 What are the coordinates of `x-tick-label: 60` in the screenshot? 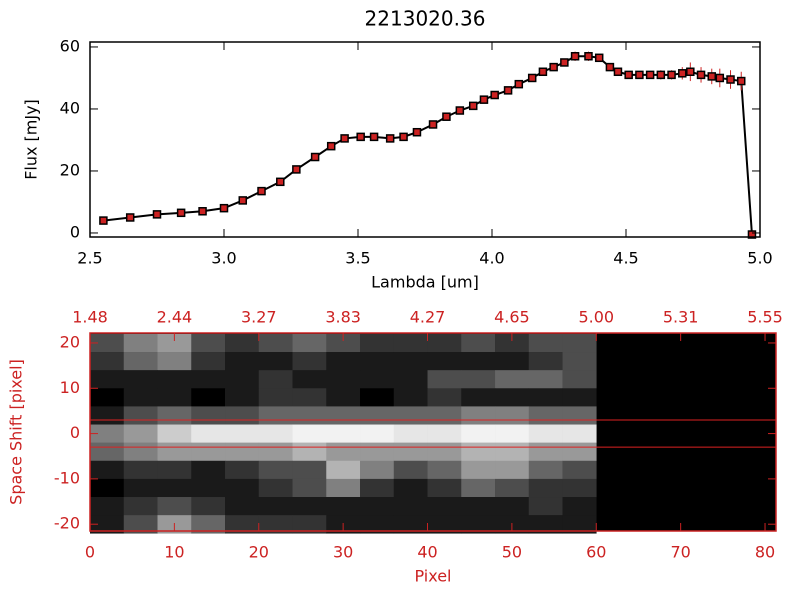 It's located at (596, 552).